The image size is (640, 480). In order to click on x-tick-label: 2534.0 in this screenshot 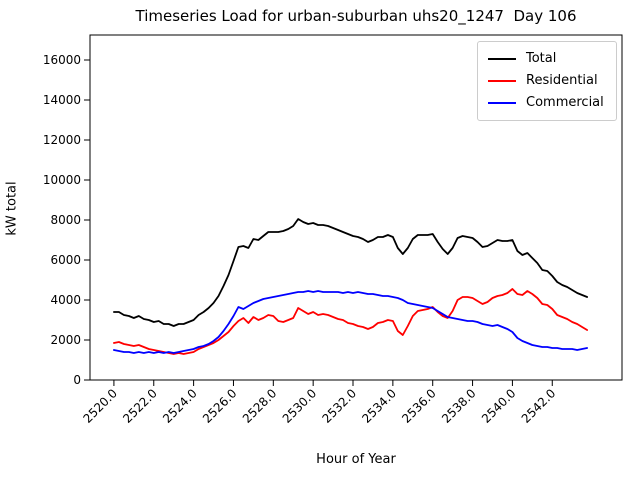, I will do `click(379, 406)`.